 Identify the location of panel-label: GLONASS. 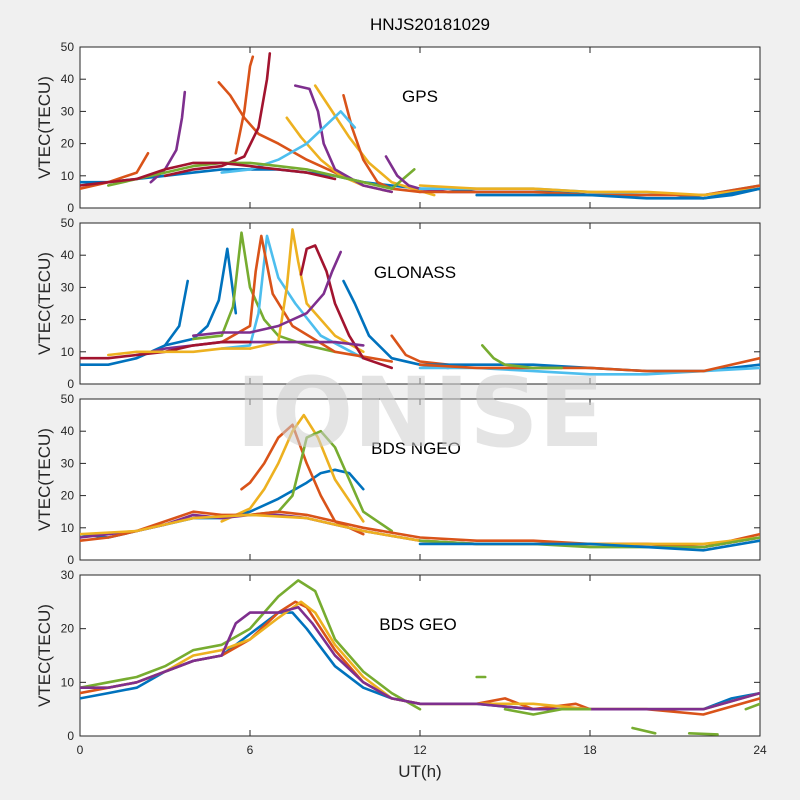
(415, 272).